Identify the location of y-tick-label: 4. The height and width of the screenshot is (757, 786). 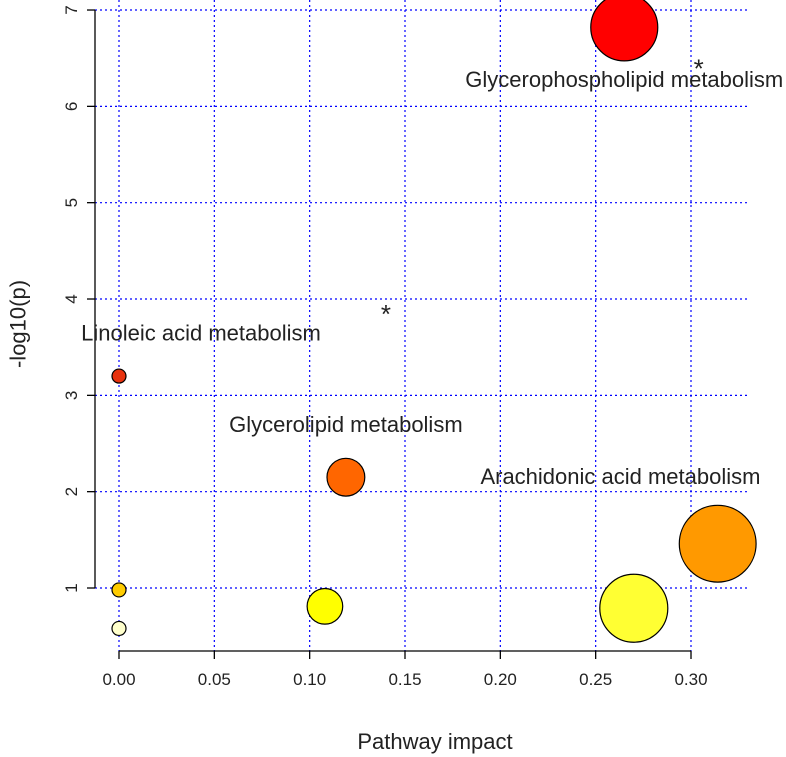
(71, 298).